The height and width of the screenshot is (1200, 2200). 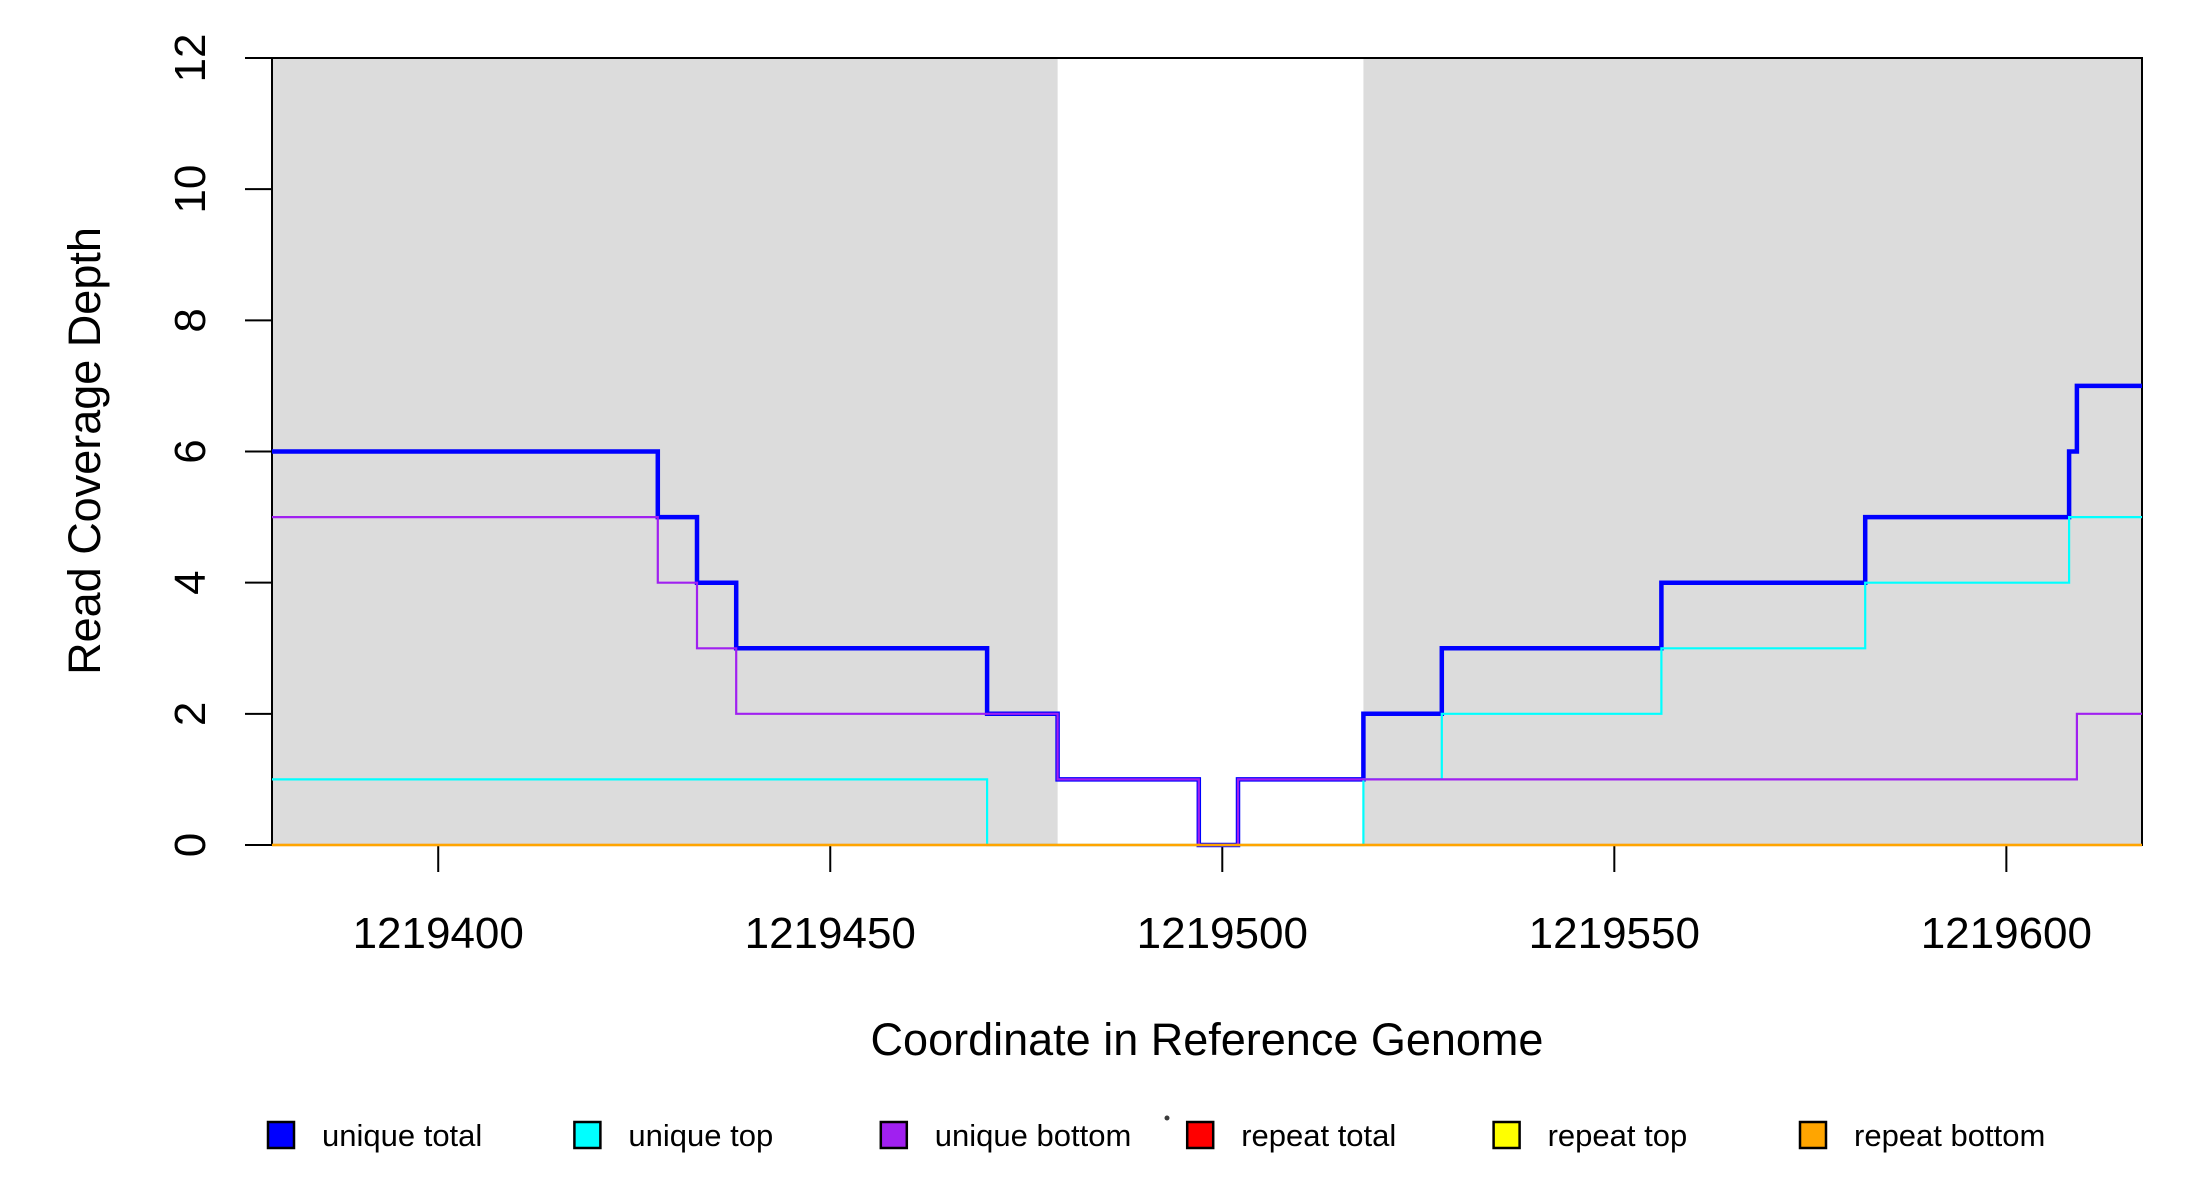 I want to click on legend-item-unique-top: unique top, so click(x=673, y=1135).